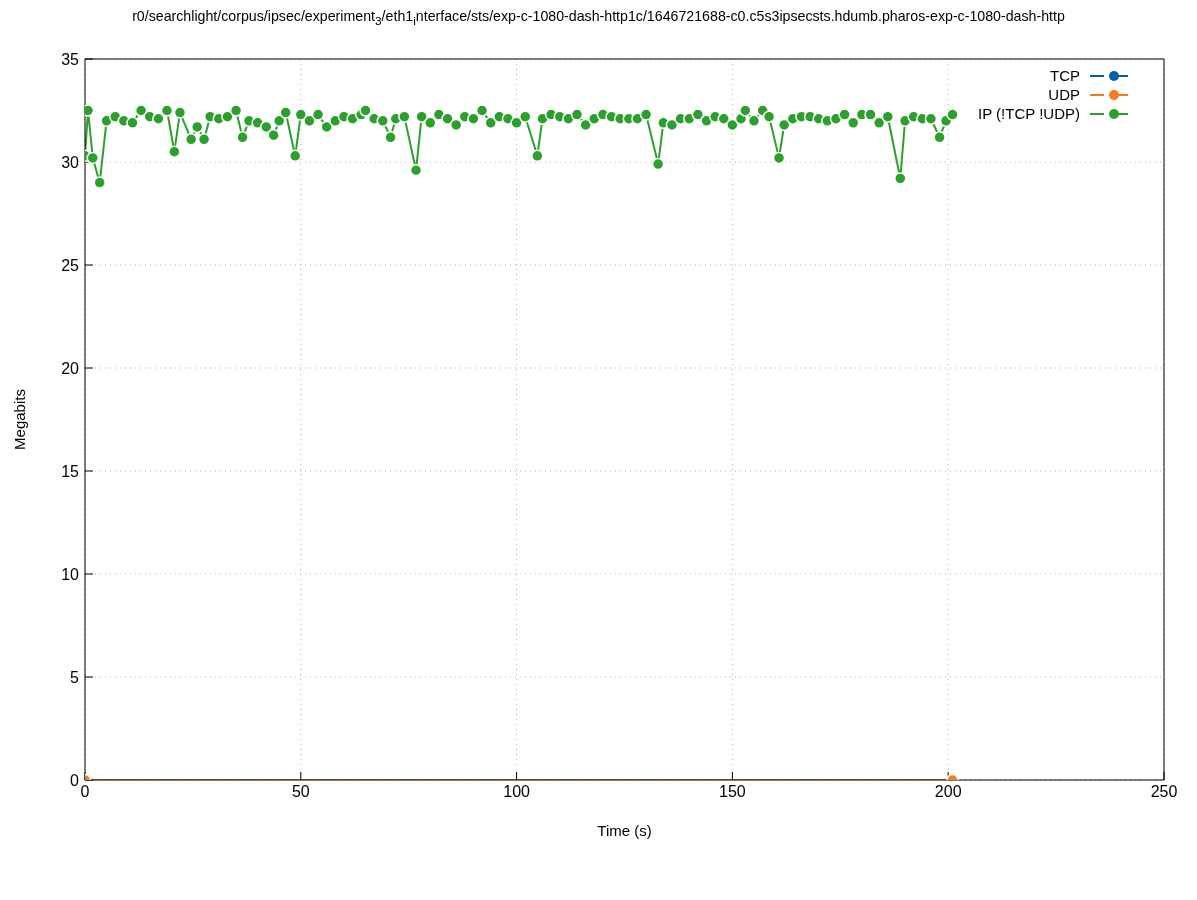 This screenshot has width=1197, height=900. Describe the element at coordinates (70, 574) in the screenshot. I see `y-tick-label: 10` at that location.